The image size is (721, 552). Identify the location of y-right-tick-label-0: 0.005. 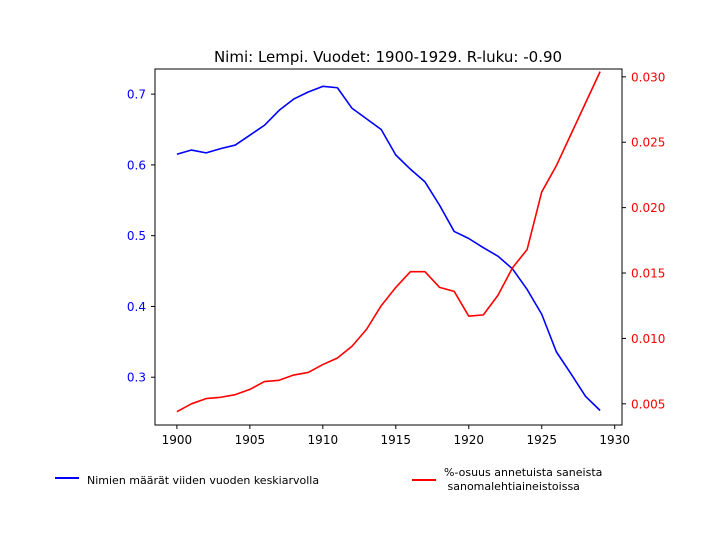
(648, 404).